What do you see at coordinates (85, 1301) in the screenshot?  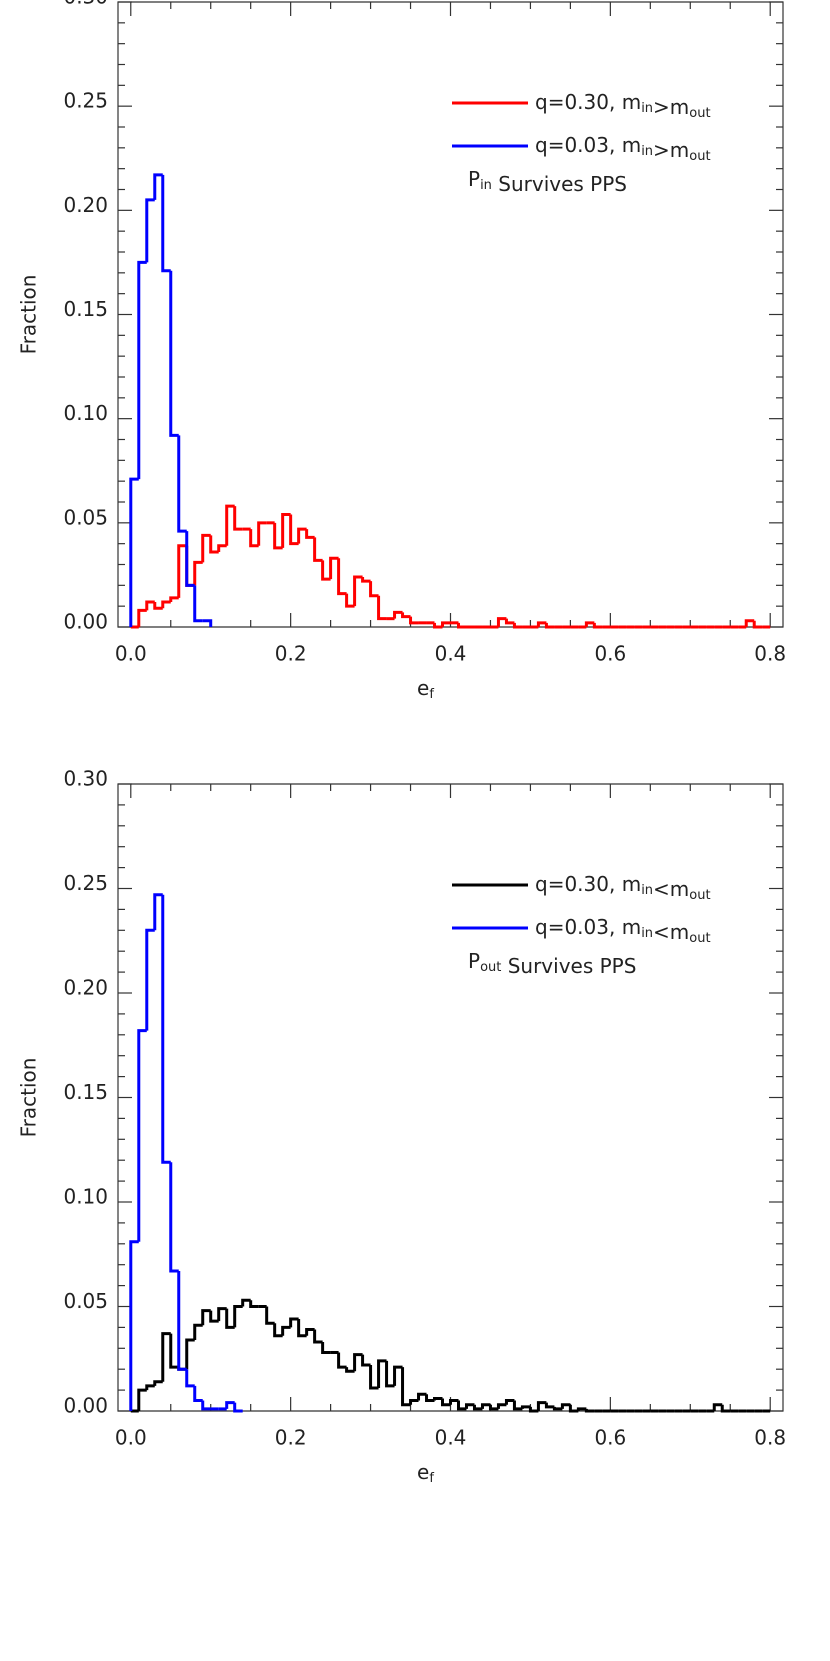 I see `y-tick-label: 0.05` at bounding box center [85, 1301].